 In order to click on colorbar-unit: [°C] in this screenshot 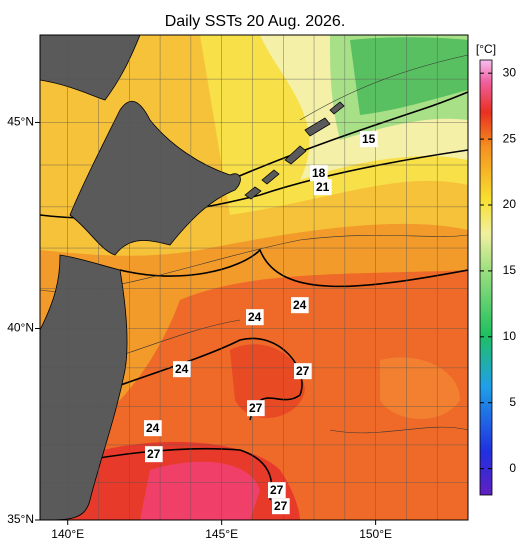, I will do `click(486, 49)`.